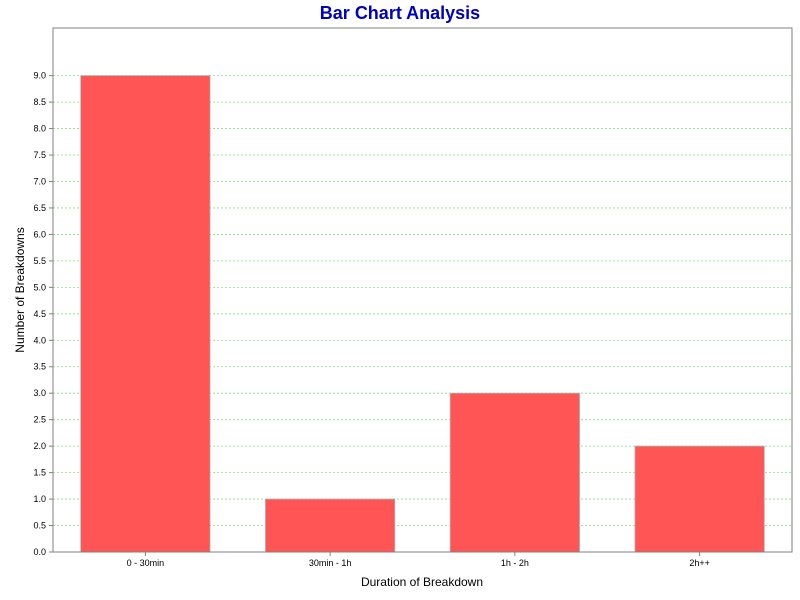  What do you see at coordinates (39, 261) in the screenshot?
I see `y-tick-label: 5.5` at bounding box center [39, 261].